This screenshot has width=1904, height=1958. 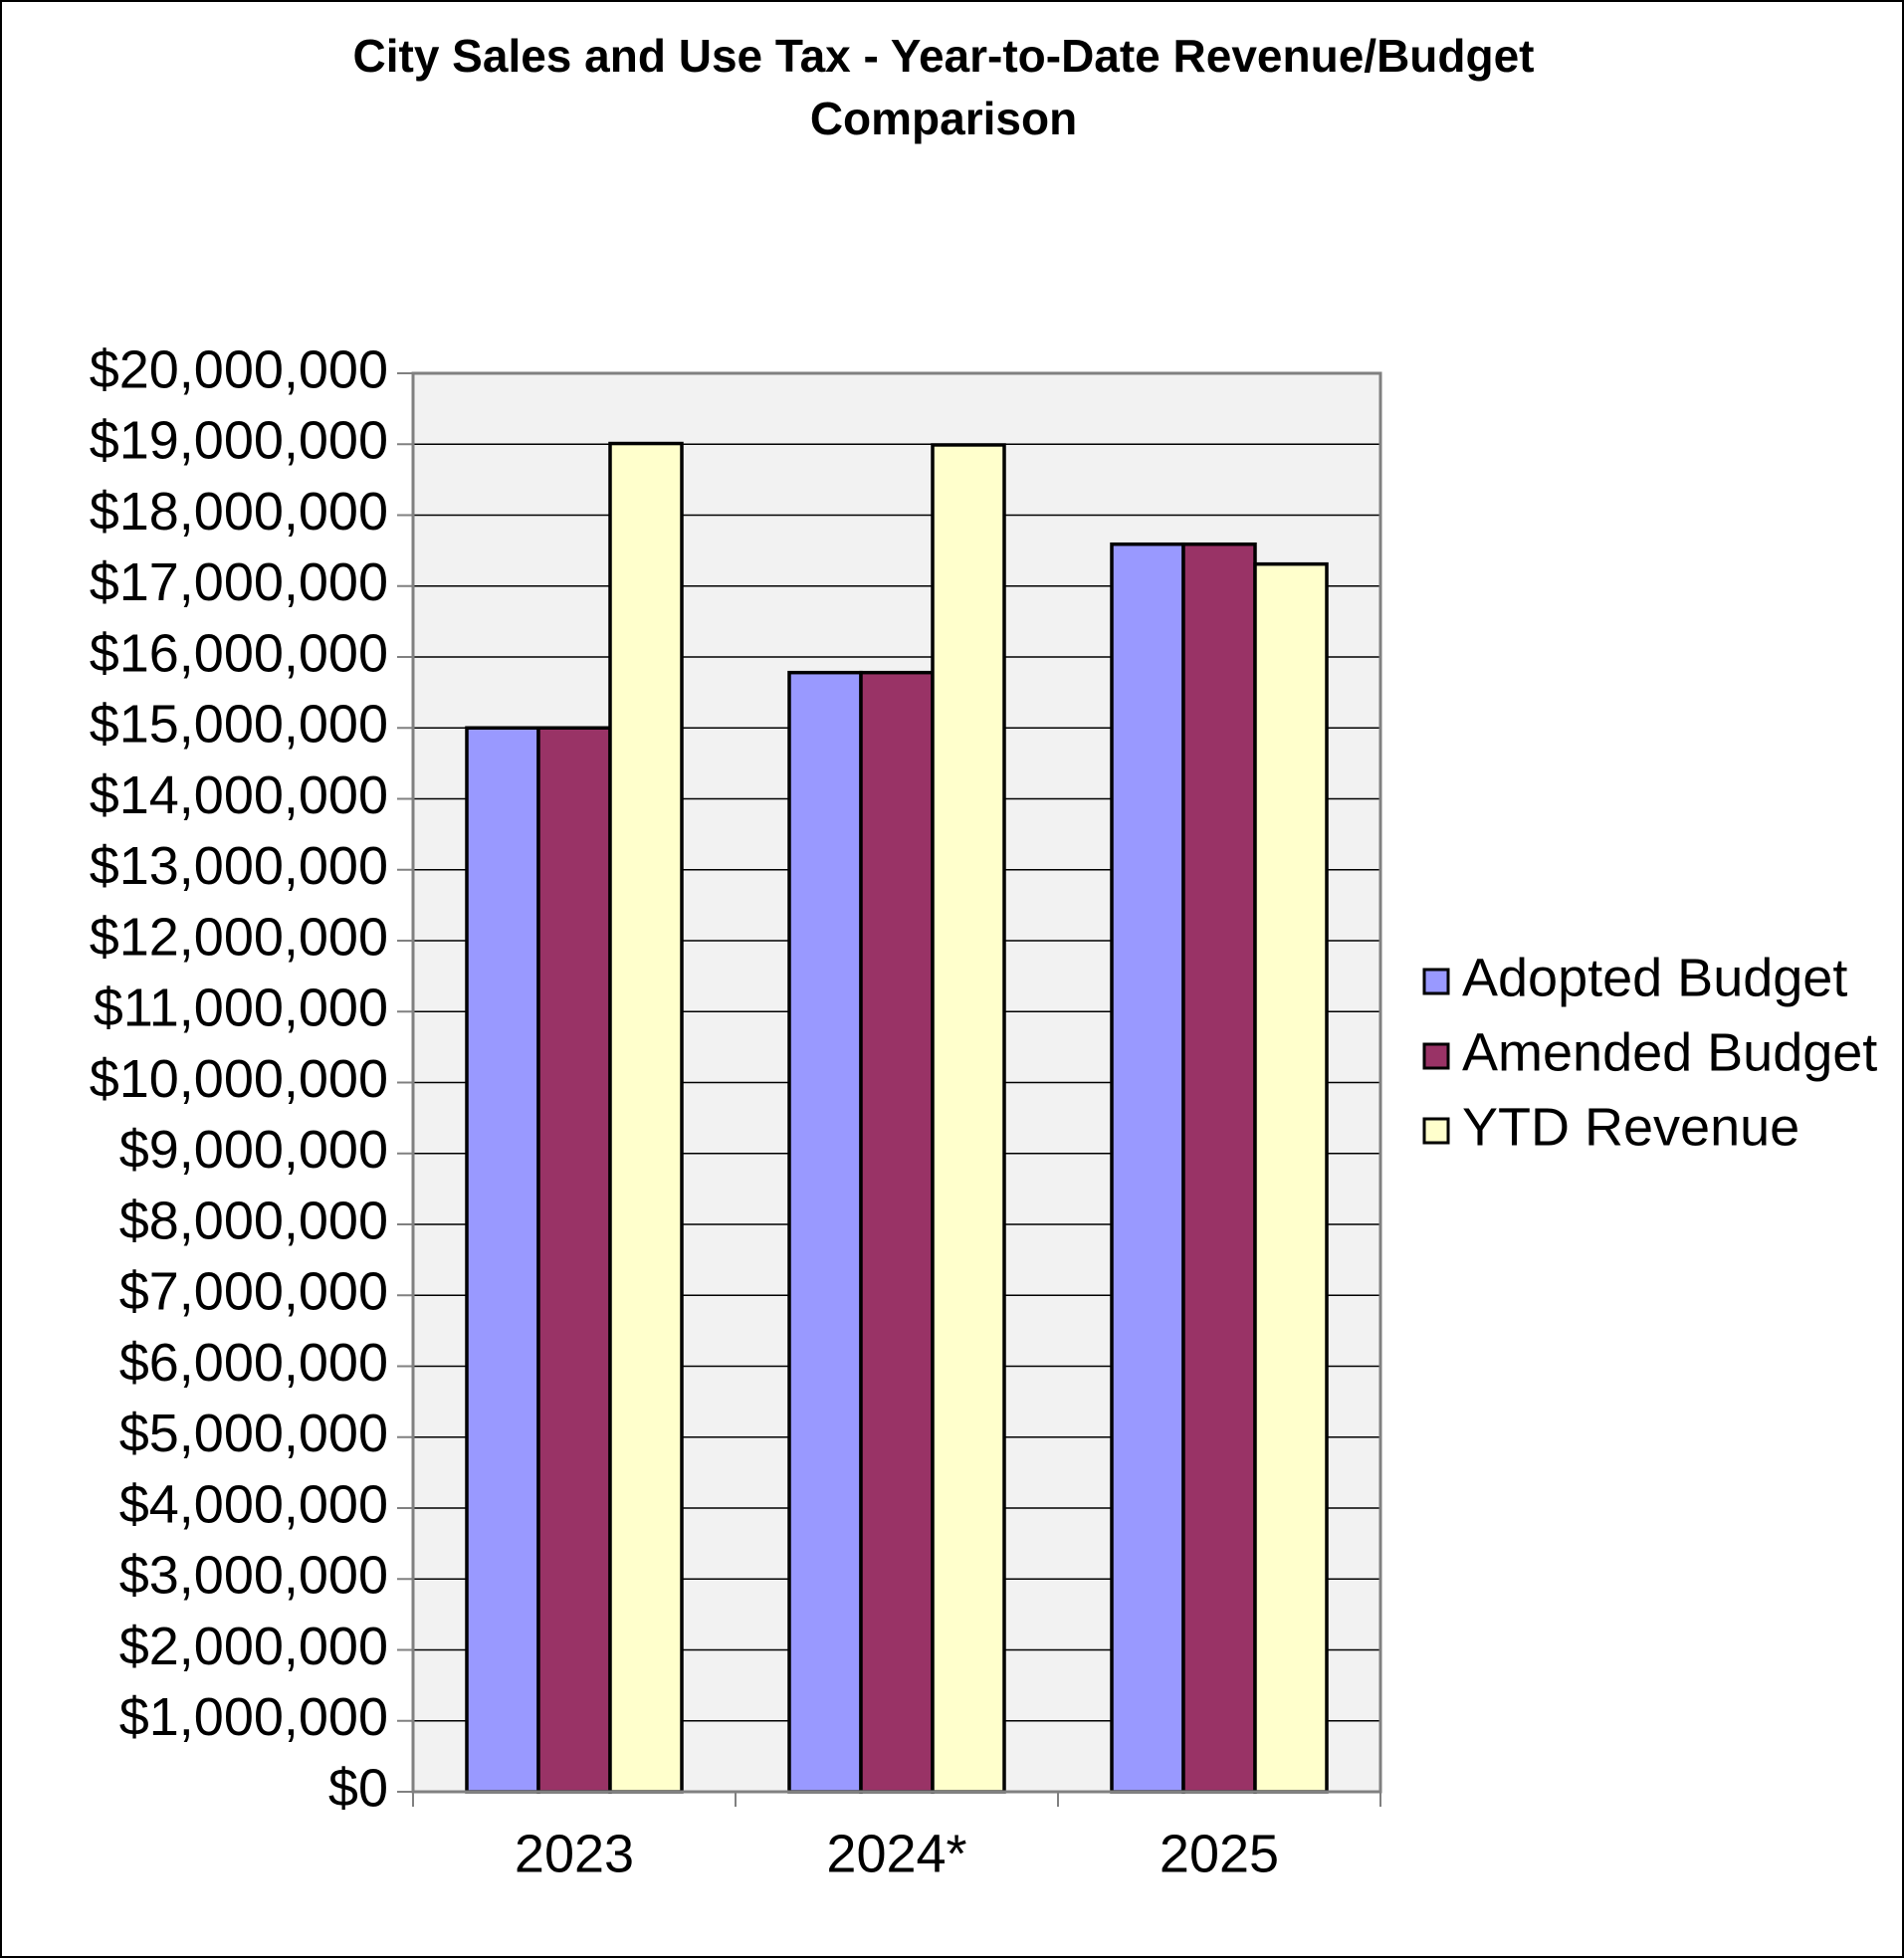 What do you see at coordinates (253, 1292) in the screenshot?
I see `y-tick-label: $7,000,000` at bounding box center [253, 1292].